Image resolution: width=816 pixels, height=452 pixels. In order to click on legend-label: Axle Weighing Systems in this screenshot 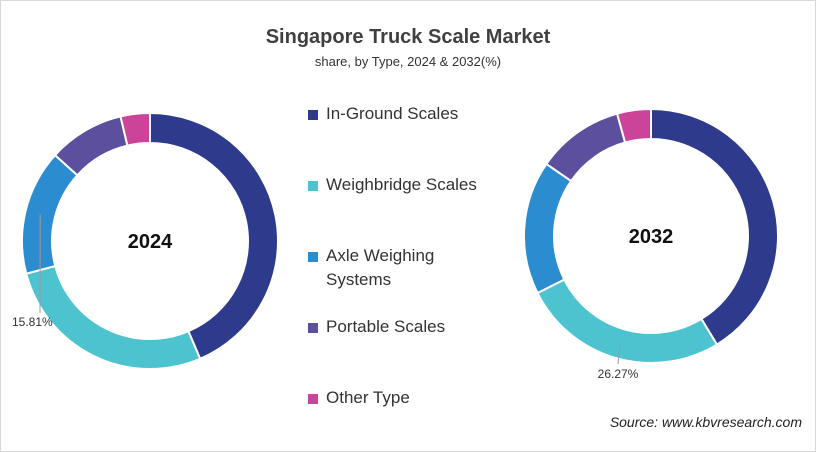, I will do `click(380, 267)`.